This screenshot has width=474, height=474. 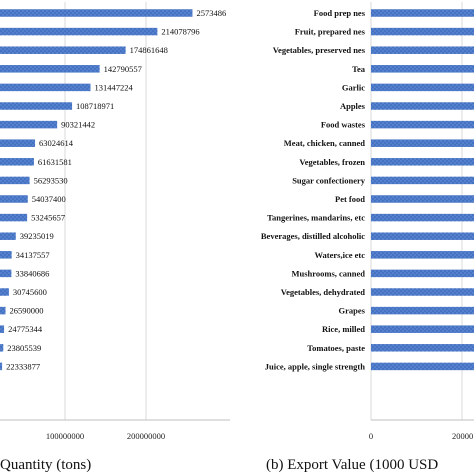 What do you see at coordinates (23, 366) in the screenshot?
I see `quantity-bar-label: 22333877` at bounding box center [23, 366].